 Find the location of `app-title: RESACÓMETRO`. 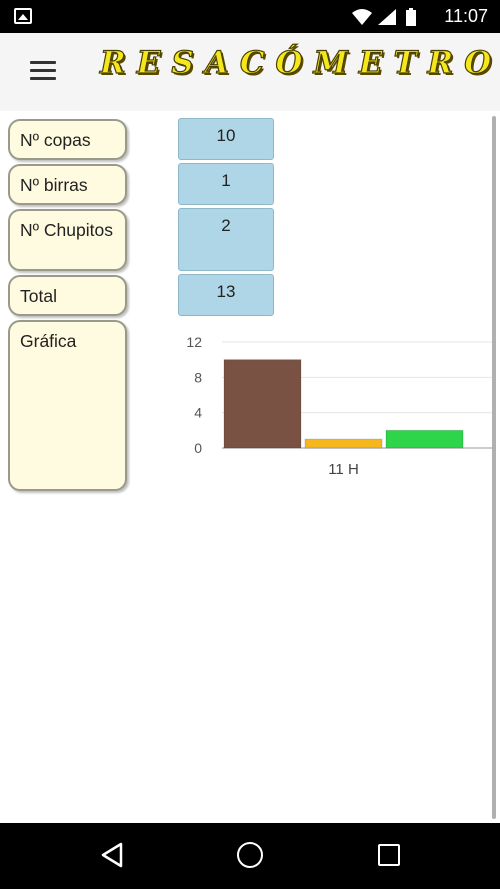

app-title: RESACÓMETRO is located at coordinates (299, 62).